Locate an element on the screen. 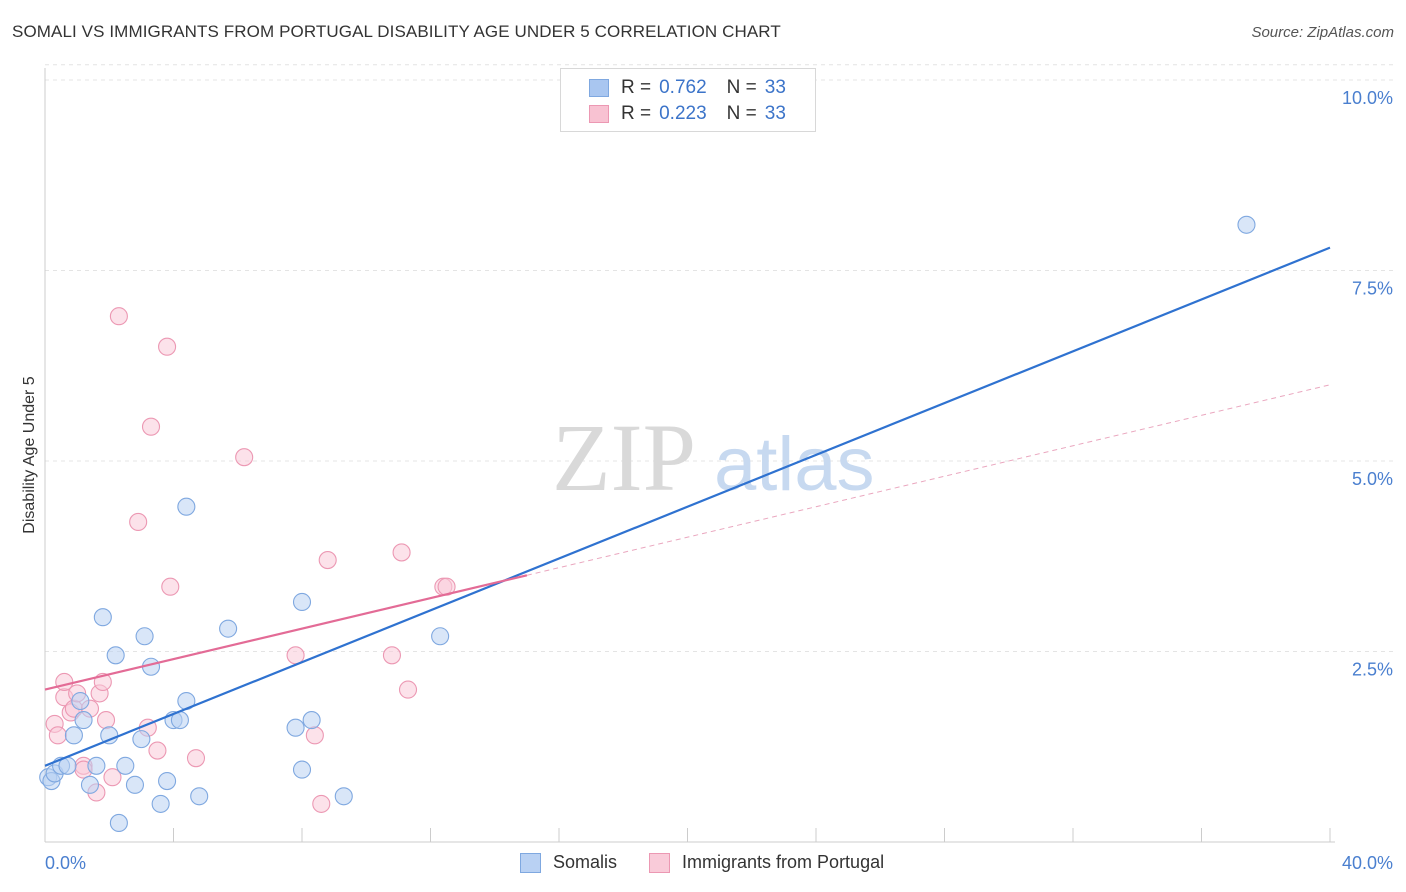 The height and width of the screenshot is (892, 1406). source-credit: Source: ZipAtlas.com is located at coordinates (1322, 32).